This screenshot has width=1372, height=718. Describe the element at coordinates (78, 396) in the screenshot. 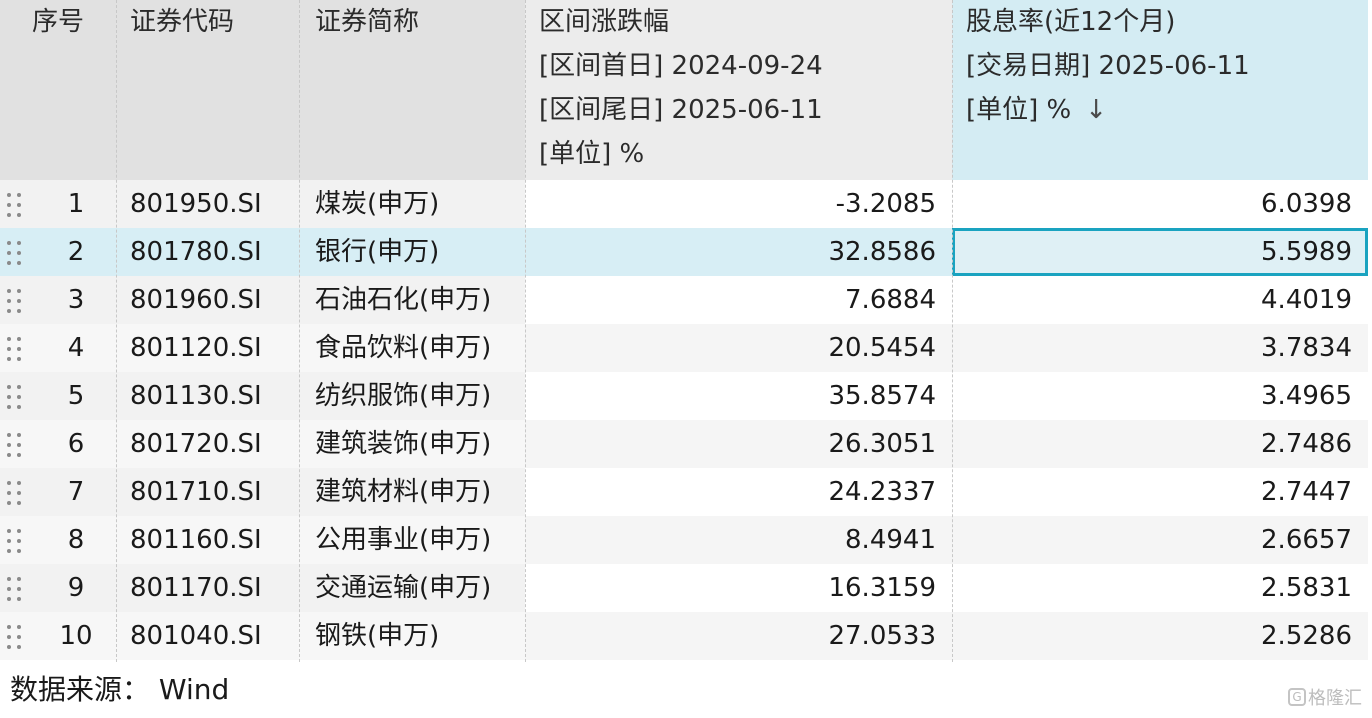

I see `cell-seq: 5` at that location.